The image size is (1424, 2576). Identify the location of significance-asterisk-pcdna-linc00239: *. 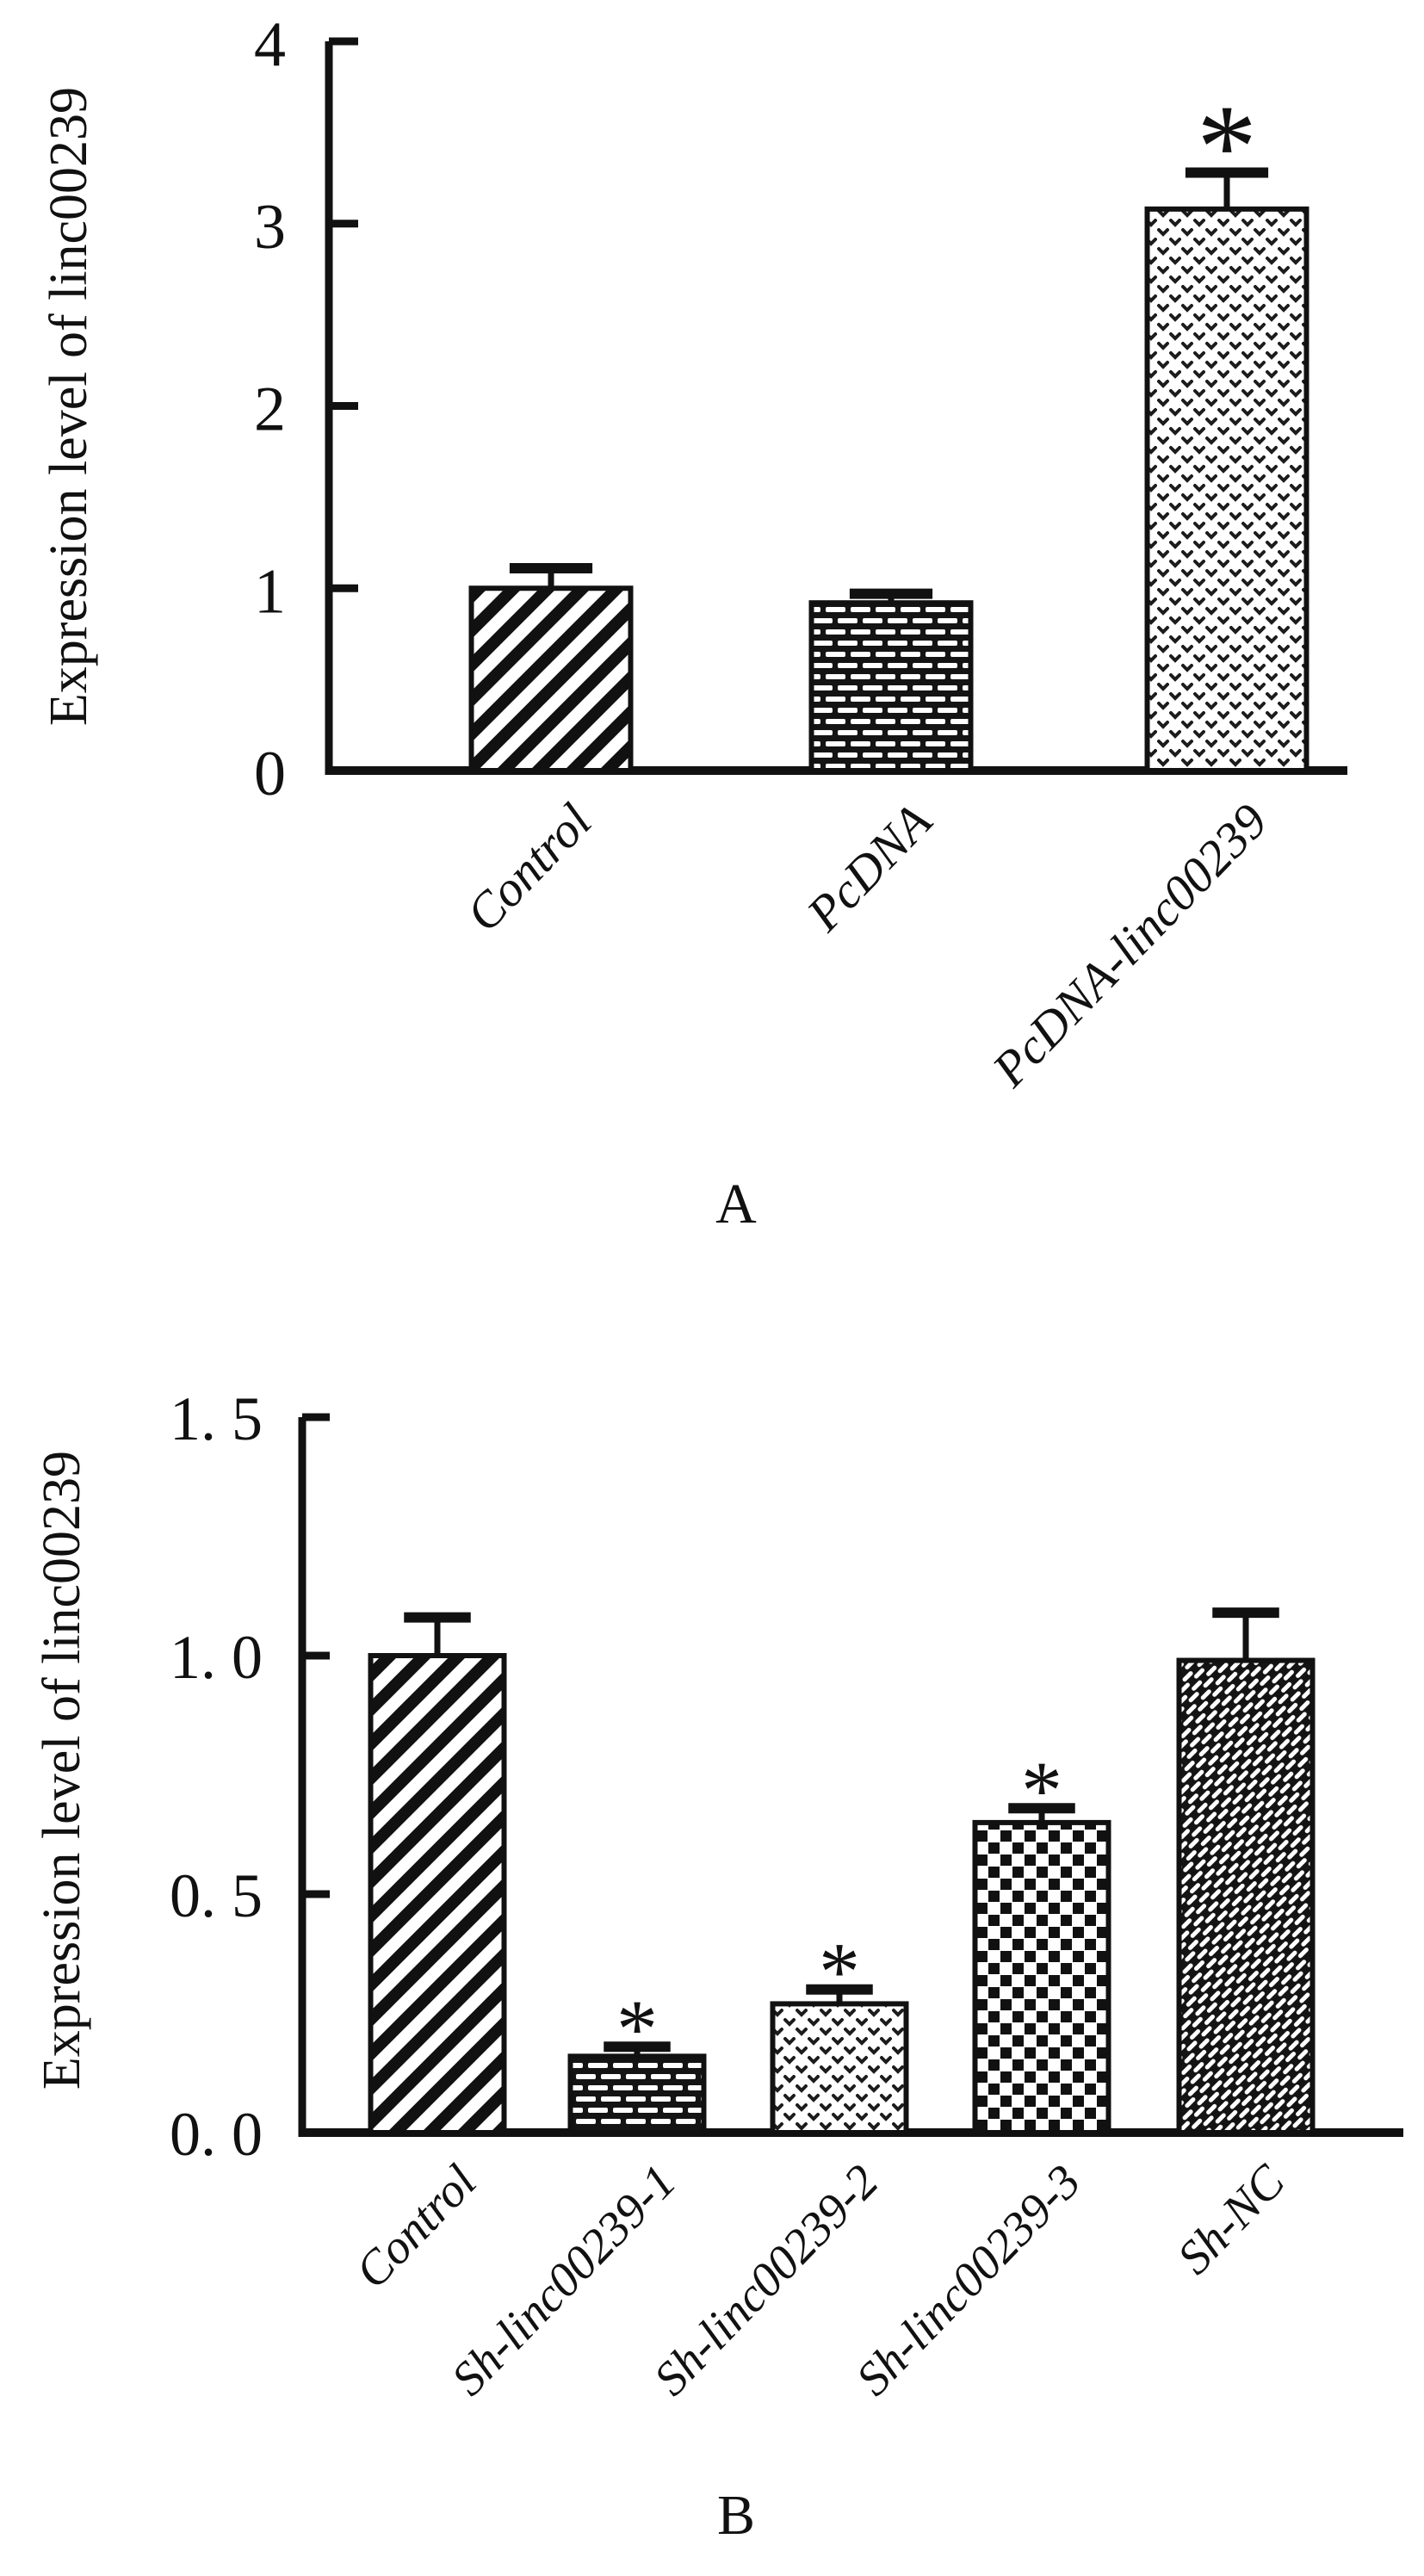
(1227, 147).